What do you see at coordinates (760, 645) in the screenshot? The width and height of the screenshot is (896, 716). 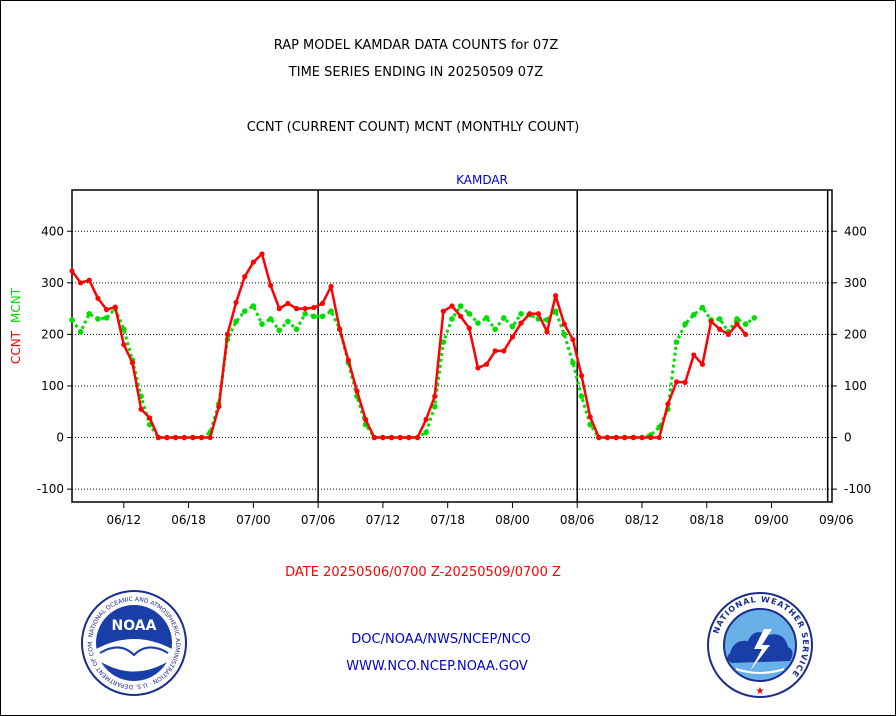 I see `nws-logo: NATIONAL WEATHER SERVICE ★` at bounding box center [760, 645].